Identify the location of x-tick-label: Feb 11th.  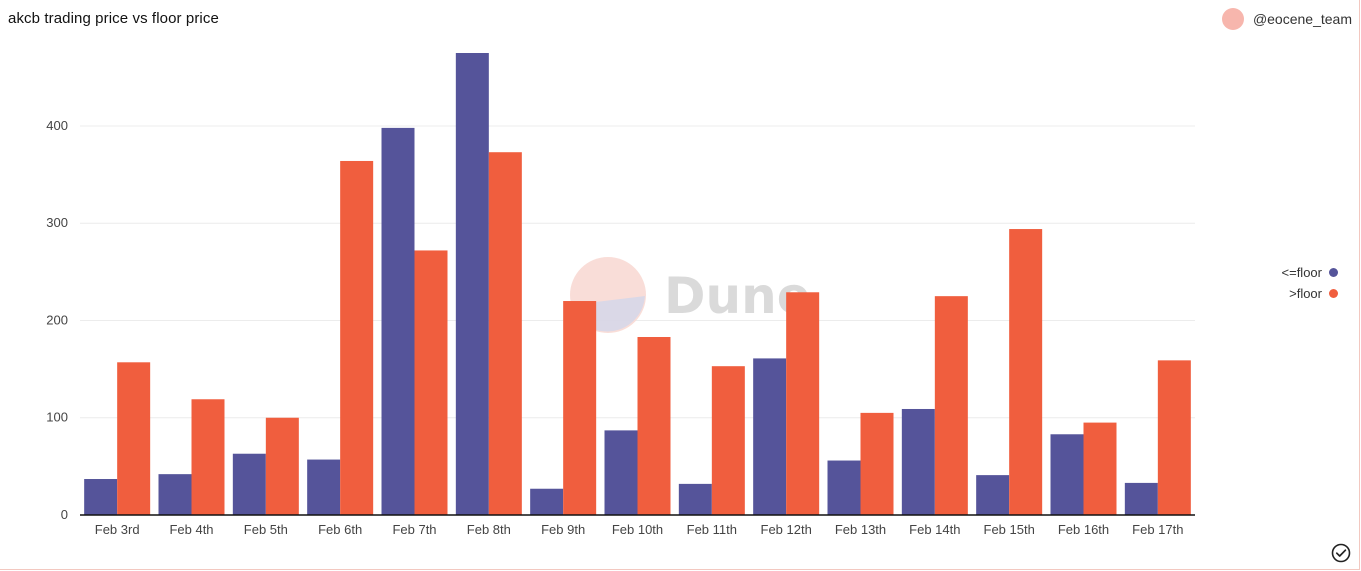
(712, 529).